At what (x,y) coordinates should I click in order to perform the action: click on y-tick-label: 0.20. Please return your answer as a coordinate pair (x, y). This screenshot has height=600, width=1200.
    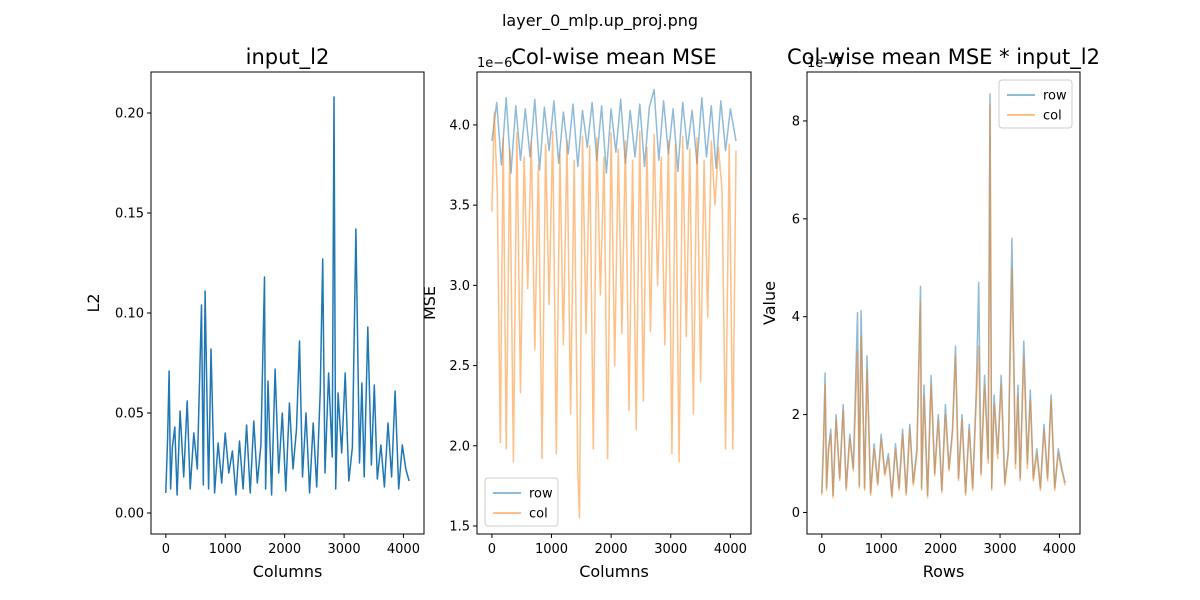
    Looking at the image, I should click on (129, 114).